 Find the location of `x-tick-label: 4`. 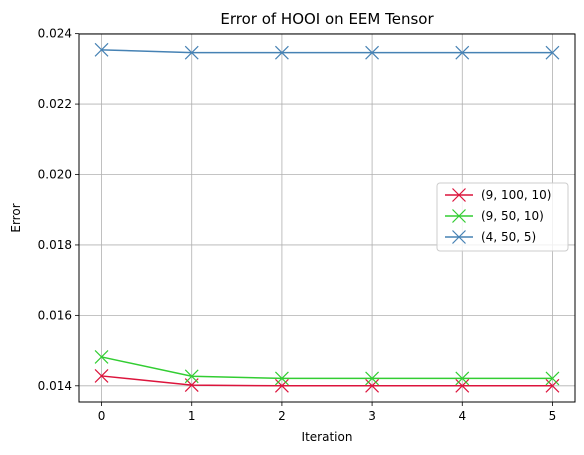

x-tick-label: 4 is located at coordinates (462, 416).